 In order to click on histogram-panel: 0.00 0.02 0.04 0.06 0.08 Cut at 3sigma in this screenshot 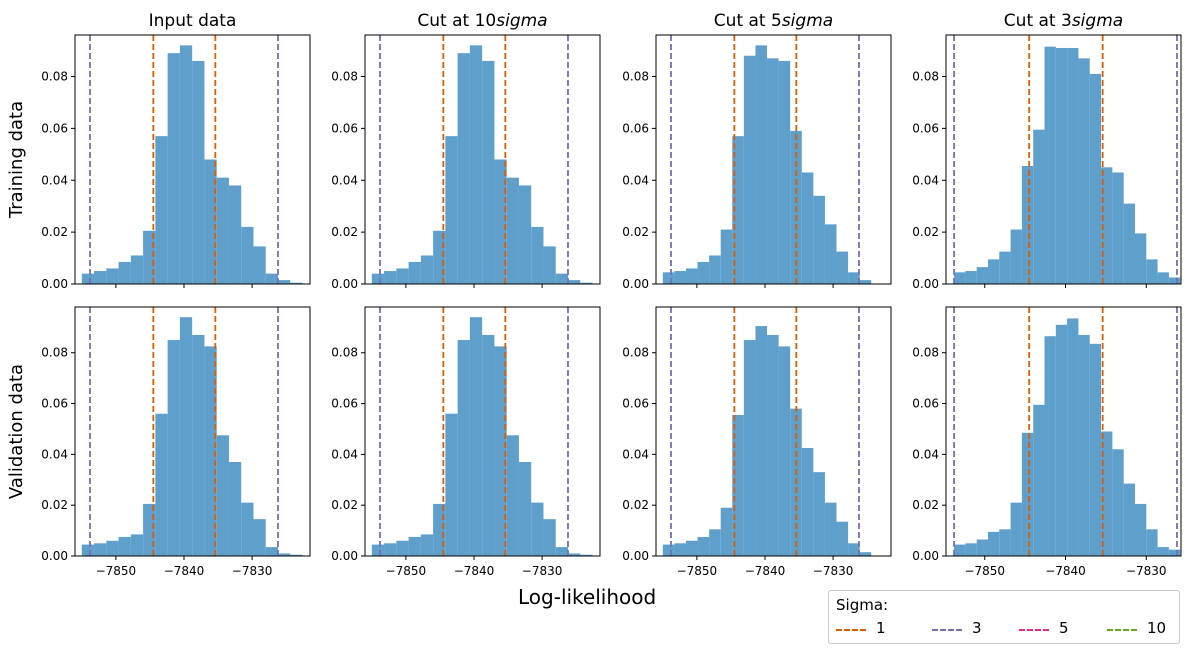, I will do `click(1047, 151)`.